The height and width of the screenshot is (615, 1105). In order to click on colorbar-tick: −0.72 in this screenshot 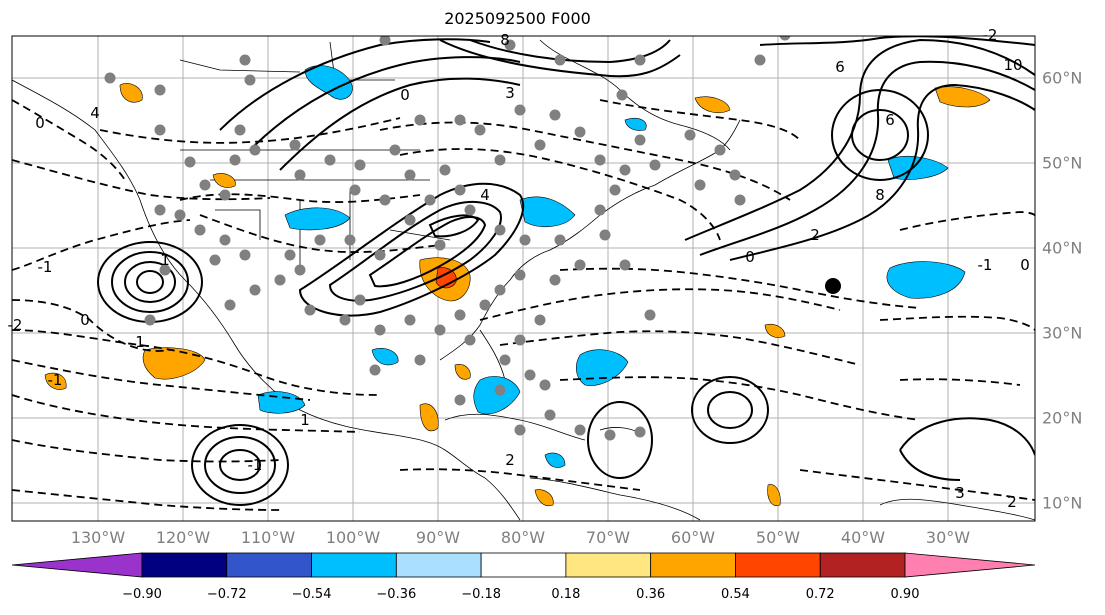, I will do `click(226, 594)`.